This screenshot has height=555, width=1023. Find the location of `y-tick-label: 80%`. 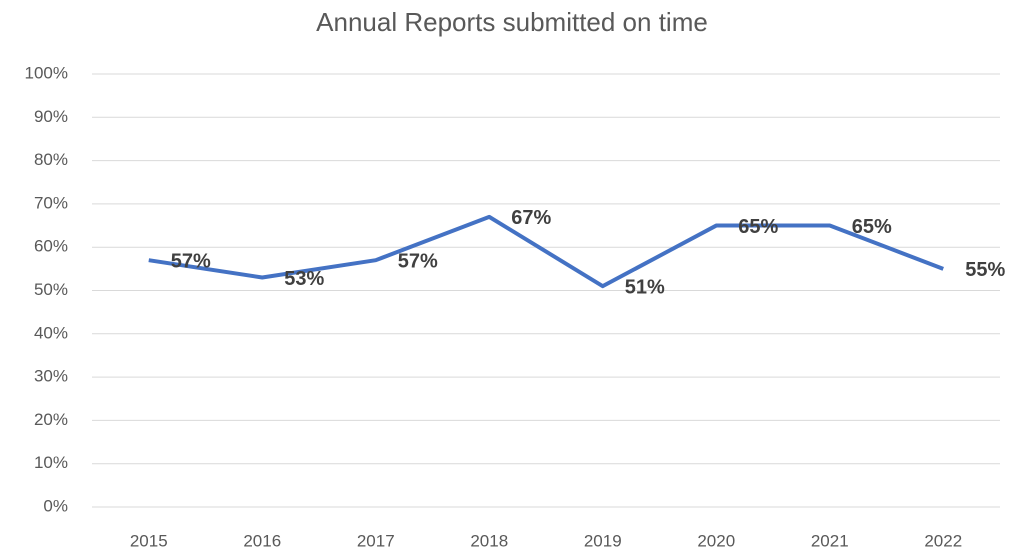

y-tick-label: 80% is located at coordinates (51, 159).